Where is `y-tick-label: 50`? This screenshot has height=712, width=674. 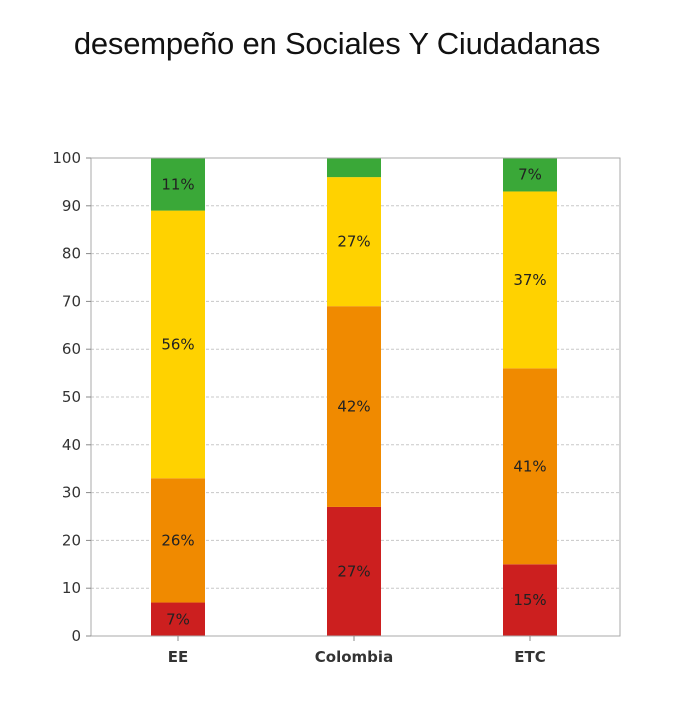
y-tick-label: 50 is located at coordinates (71, 397).